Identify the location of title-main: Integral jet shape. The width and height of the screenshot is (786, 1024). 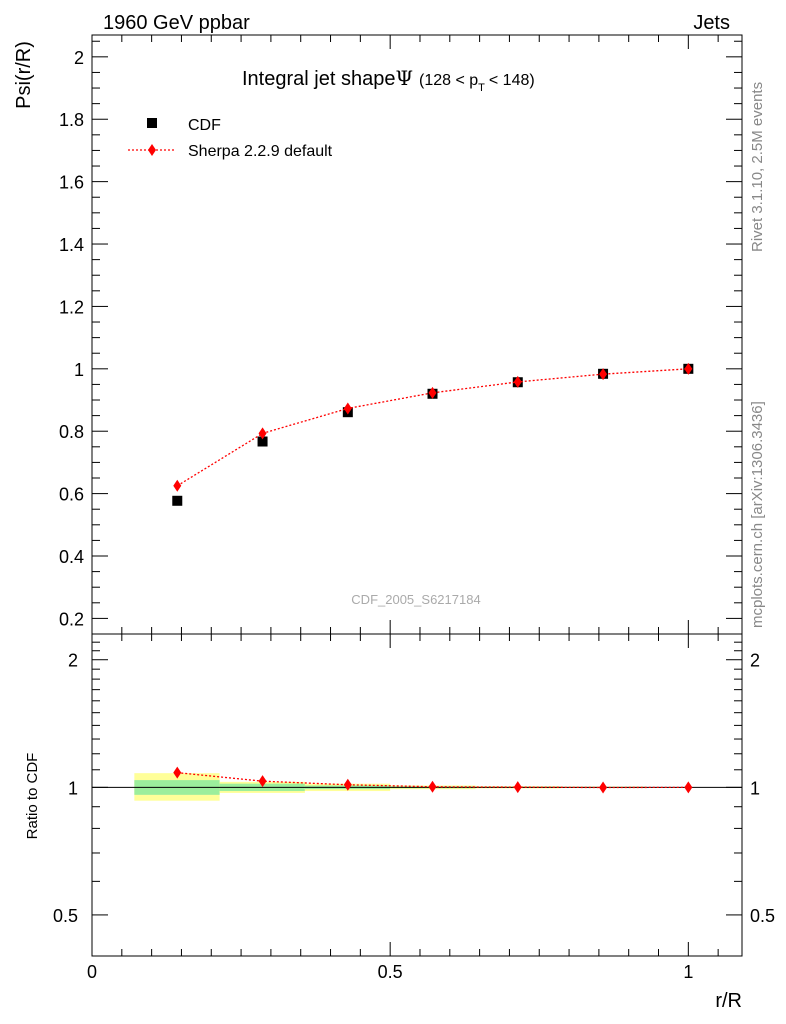
(318, 79).